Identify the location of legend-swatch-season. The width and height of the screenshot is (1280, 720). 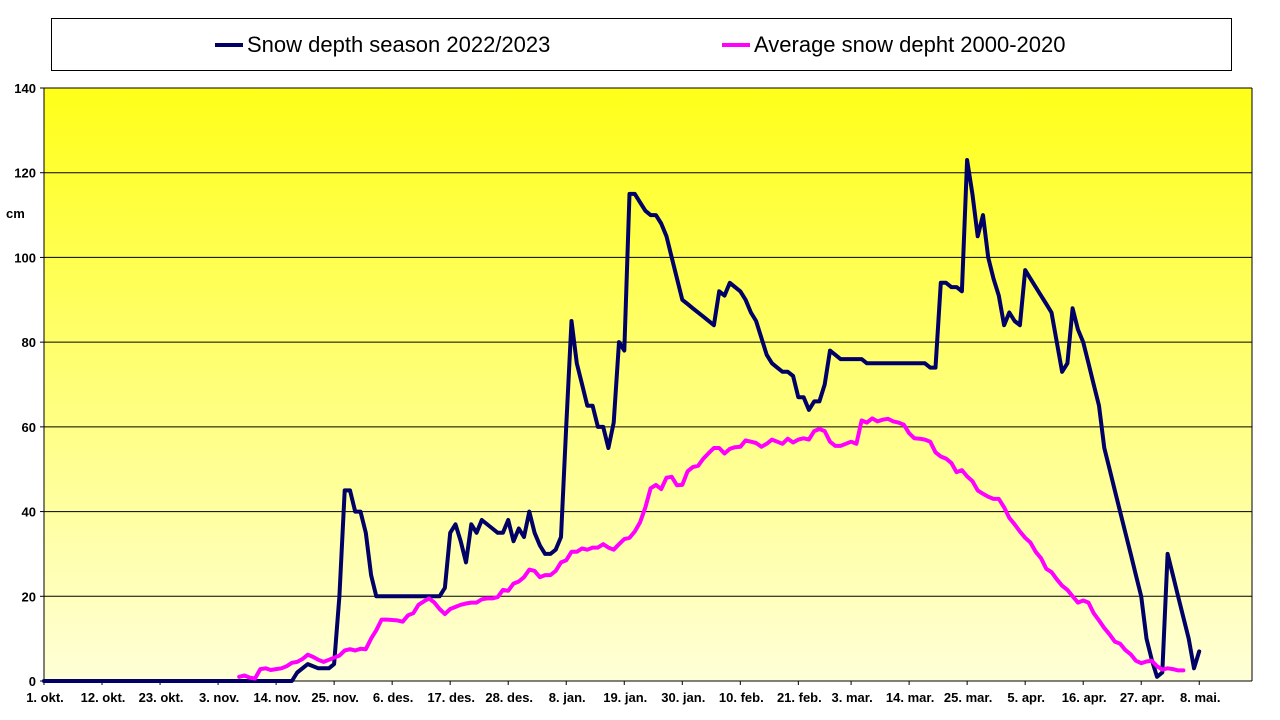
(229, 45).